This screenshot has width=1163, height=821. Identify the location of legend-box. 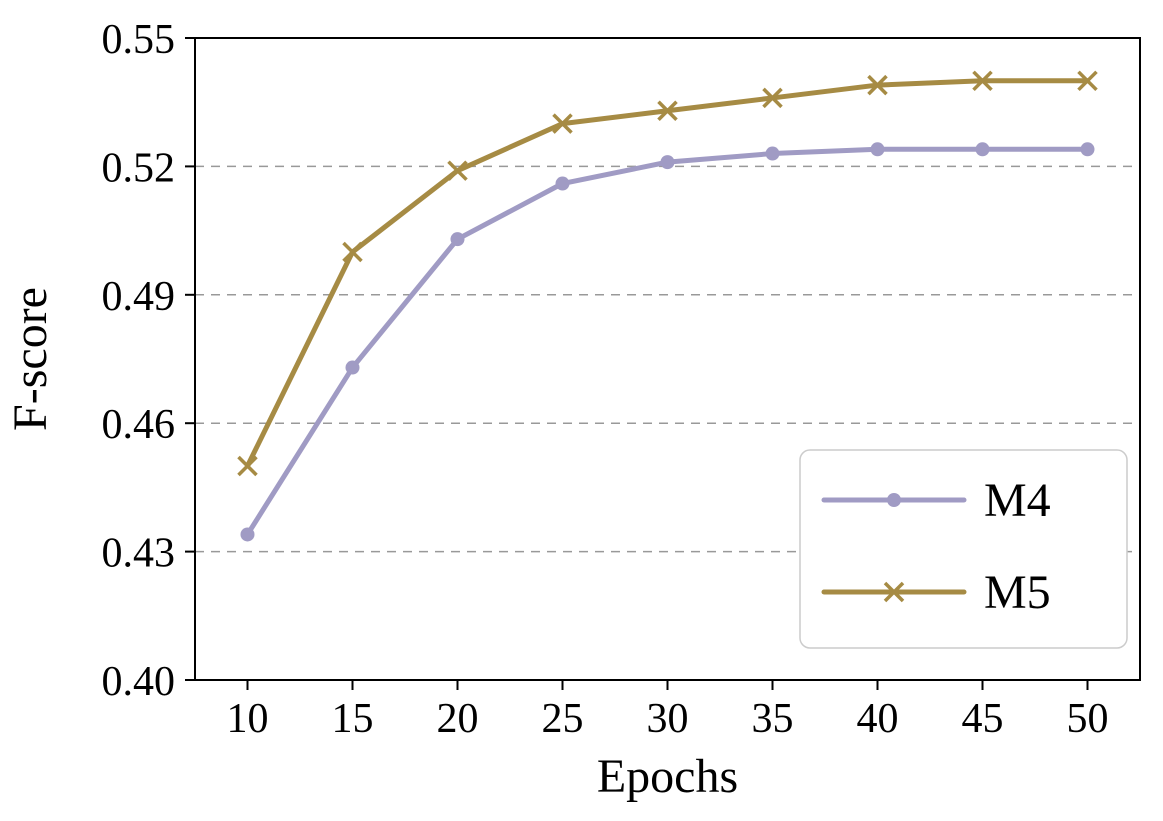
(963, 549).